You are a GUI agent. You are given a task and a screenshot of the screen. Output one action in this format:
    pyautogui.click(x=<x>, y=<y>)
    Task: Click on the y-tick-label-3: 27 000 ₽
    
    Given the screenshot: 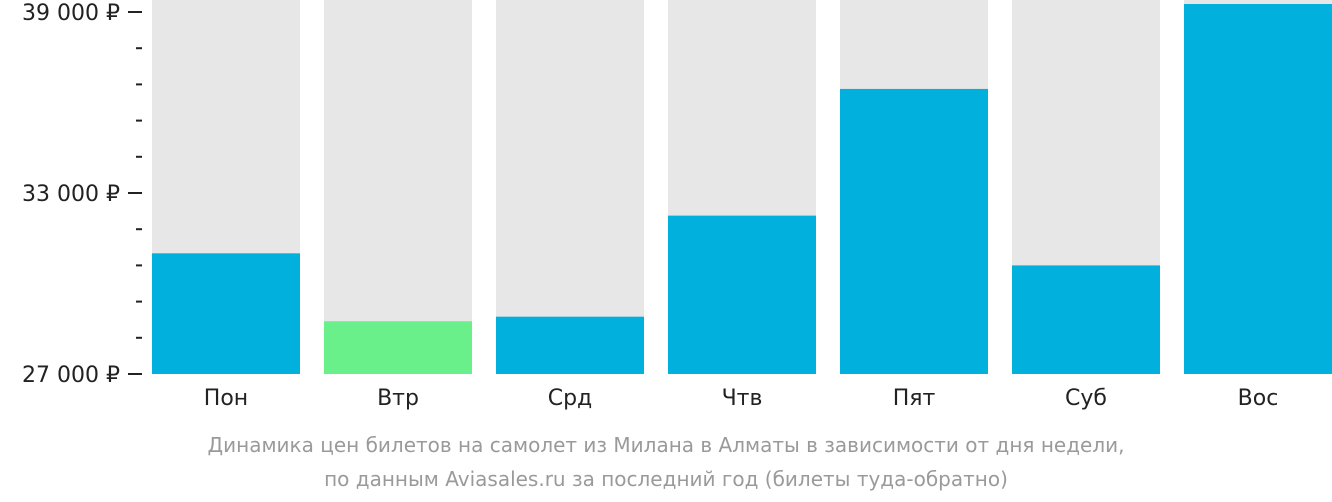 What is the action you would take?
    pyautogui.click(x=71, y=375)
    